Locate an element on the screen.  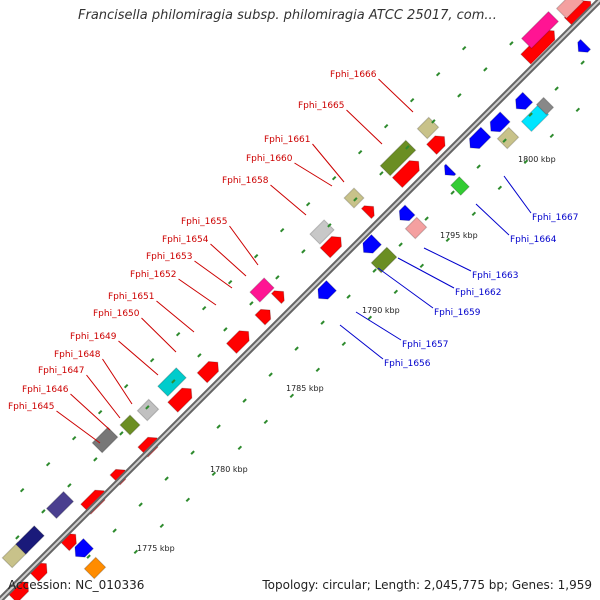
scale-tick-label: 1795 kbp is located at coordinates (459, 235).